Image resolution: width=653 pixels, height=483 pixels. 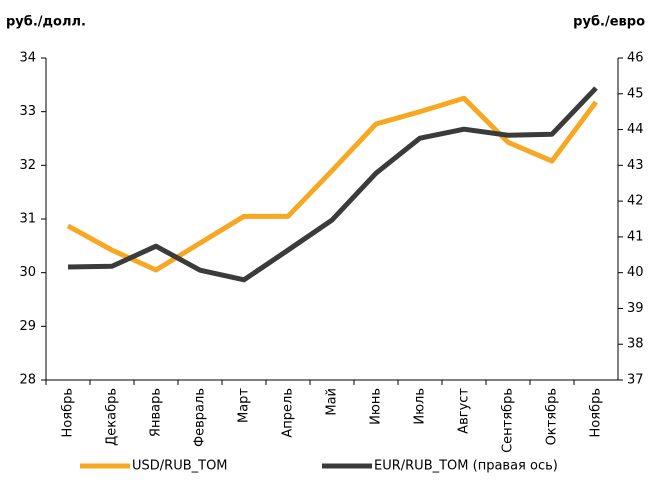 I want to click on y2-tick-label: 41, so click(x=635, y=236).